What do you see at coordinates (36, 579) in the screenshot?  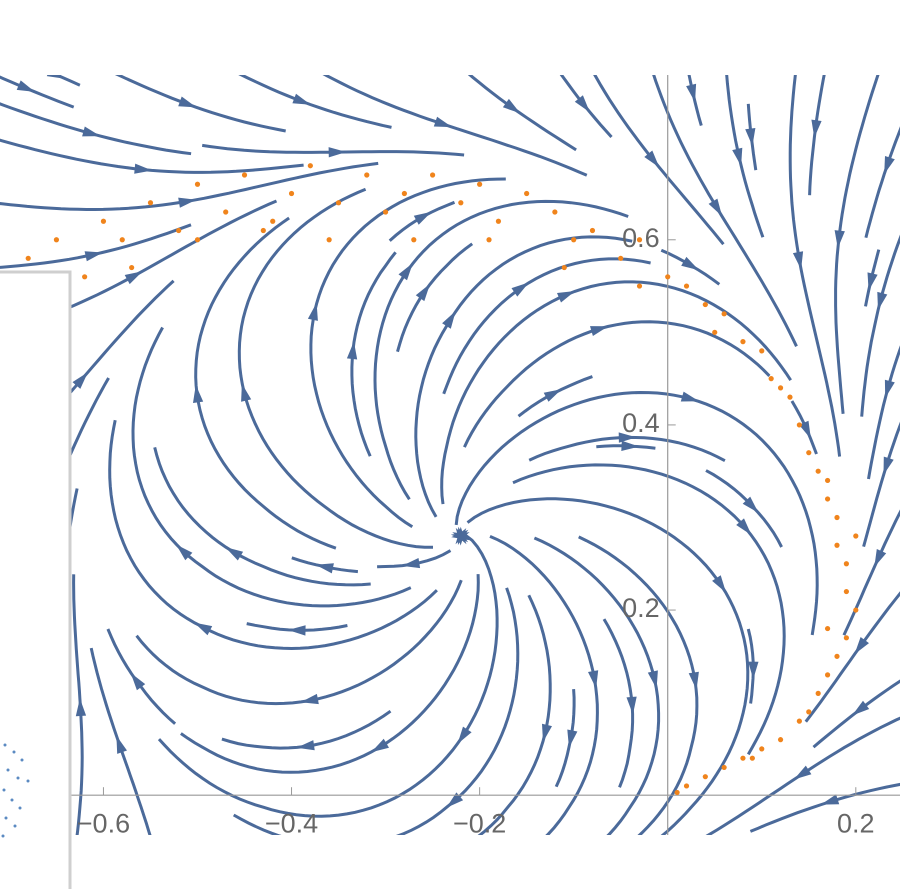 I see `panel-frame` at bounding box center [36, 579].